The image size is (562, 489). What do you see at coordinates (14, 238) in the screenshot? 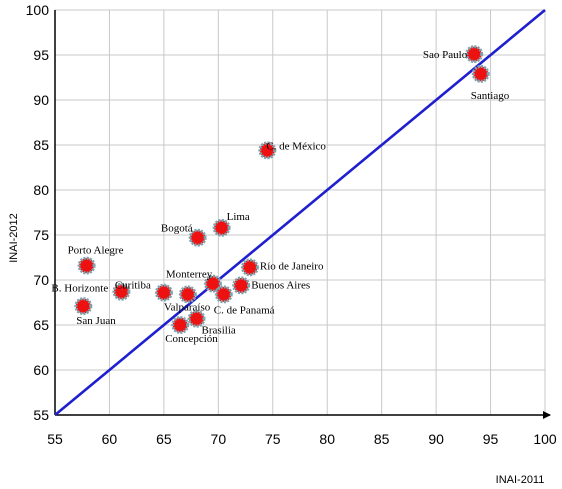
I see `y-axis-title: INAI-2012` at bounding box center [14, 238].